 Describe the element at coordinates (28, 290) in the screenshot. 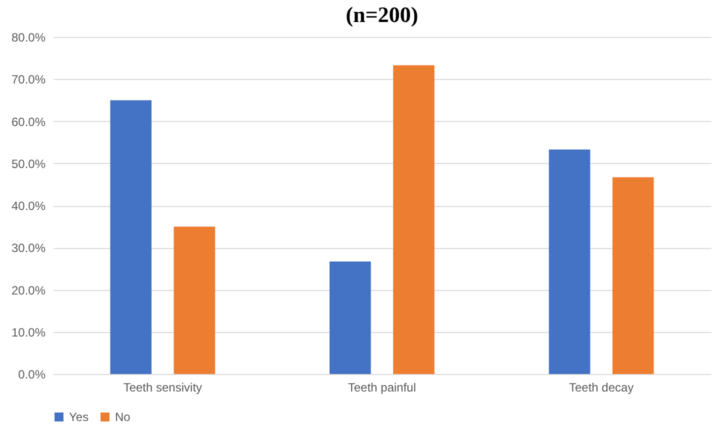

I see `y-tick-label: 20.0%` at that location.